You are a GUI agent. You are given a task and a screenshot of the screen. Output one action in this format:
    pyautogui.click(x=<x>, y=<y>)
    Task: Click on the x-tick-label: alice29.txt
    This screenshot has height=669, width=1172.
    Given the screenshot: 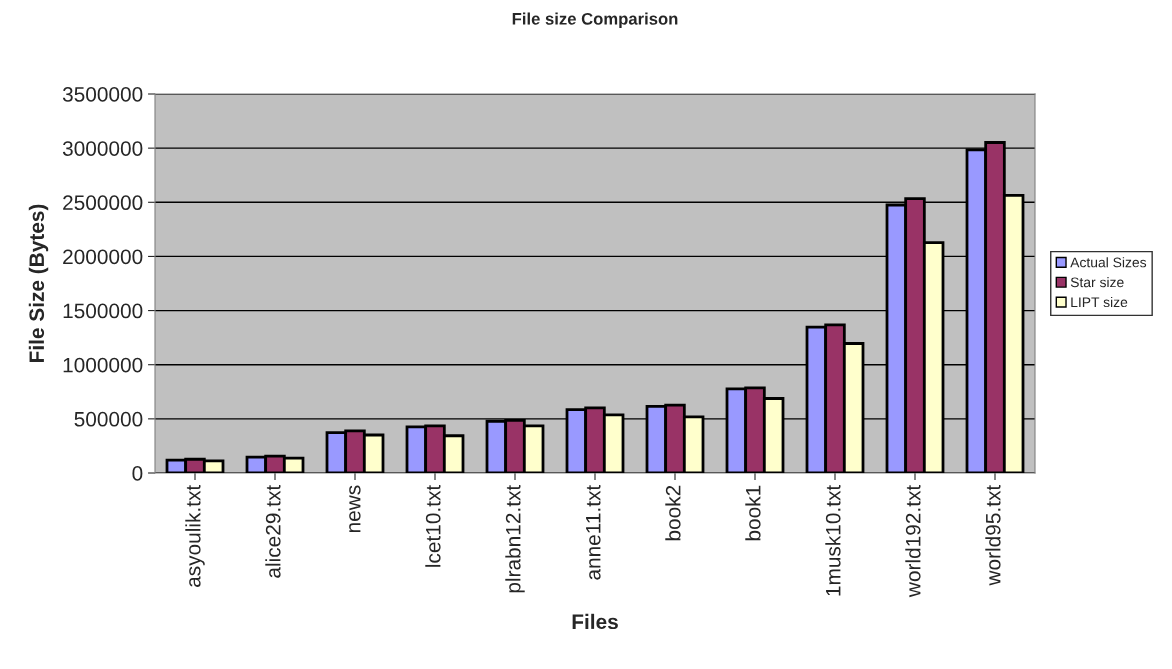 What is the action you would take?
    pyautogui.click(x=273, y=531)
    